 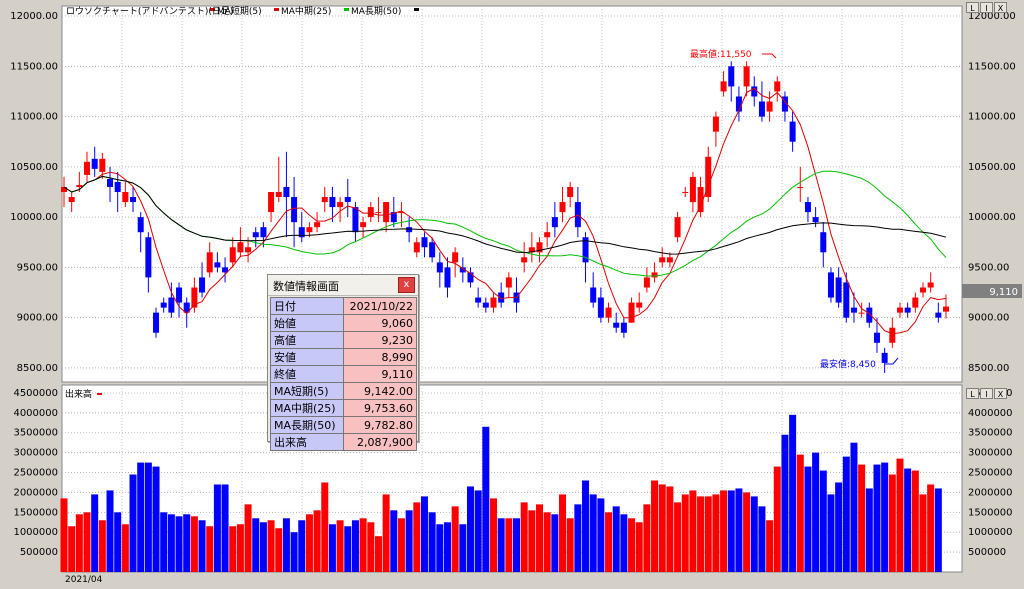 What do you see at coordinates (343, 323) in the screenshot?
I see `info-row: 始値 9,060` at bounding box center [343, 323].